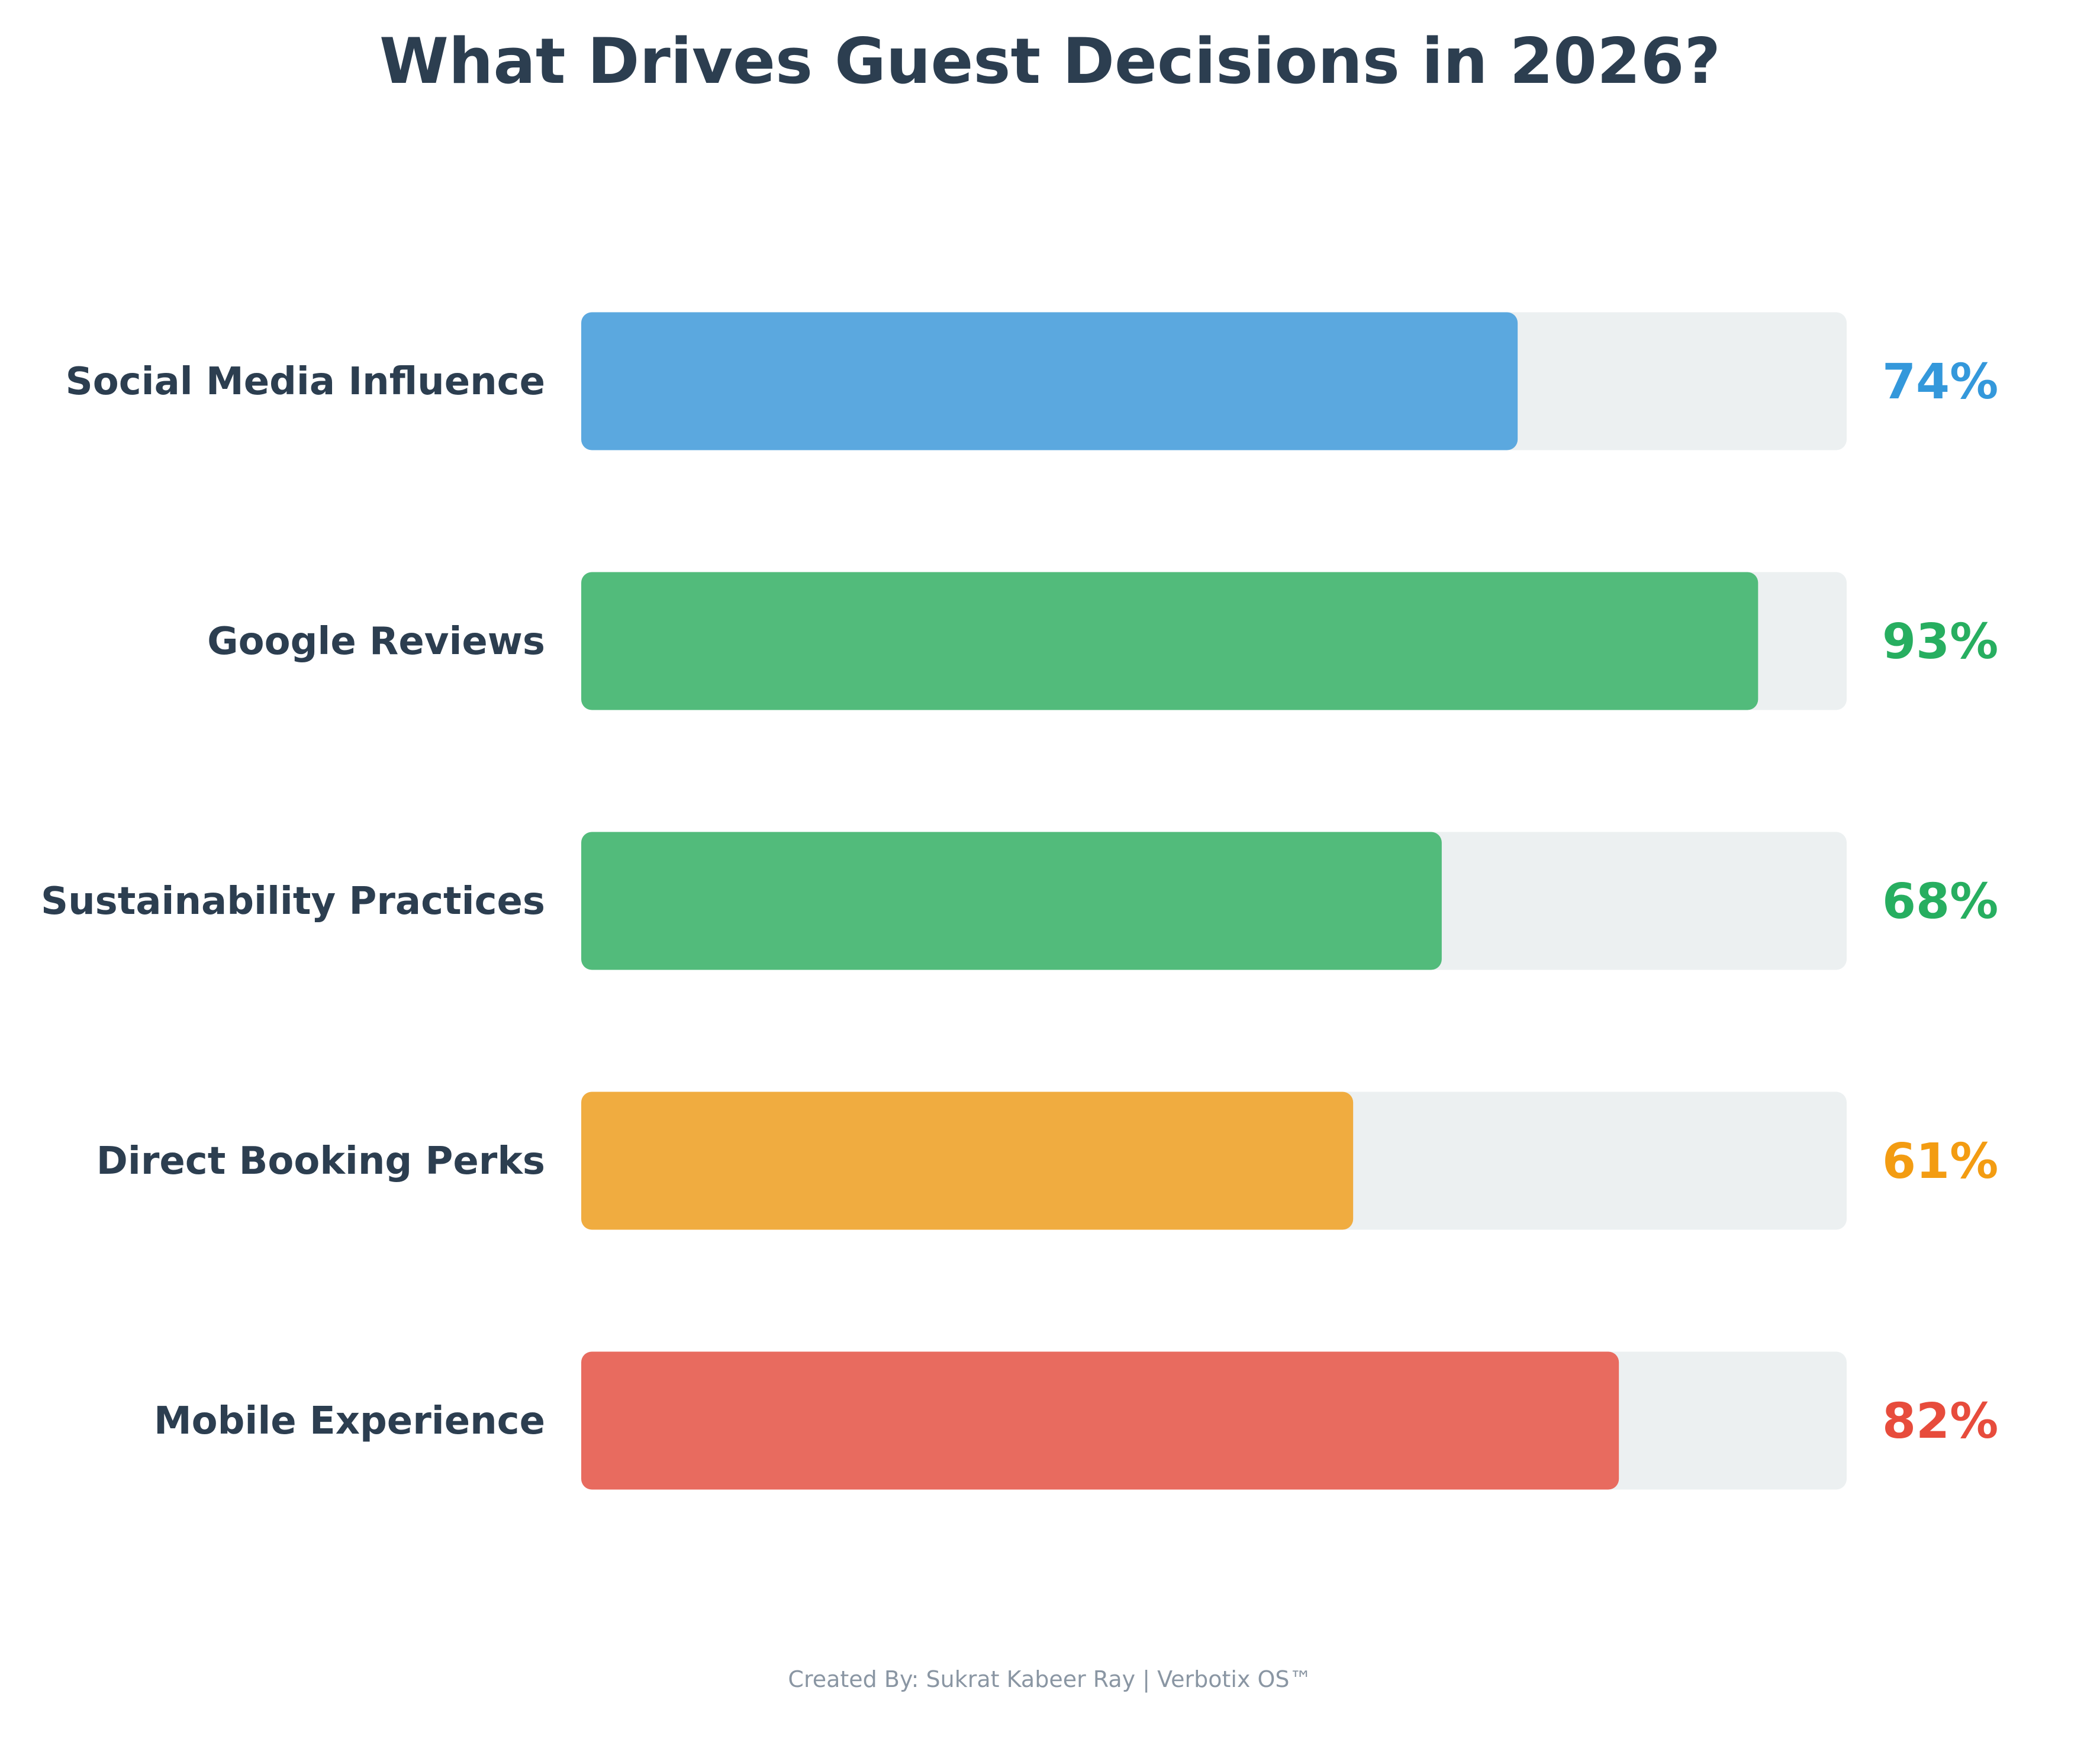 Image resolution: width=2100 pixels, height=1758 pixels. What do you see at coordinates (1940, 382) in the screenshot?
I see `value-label: 74%` at bounding box center [1940, 382].